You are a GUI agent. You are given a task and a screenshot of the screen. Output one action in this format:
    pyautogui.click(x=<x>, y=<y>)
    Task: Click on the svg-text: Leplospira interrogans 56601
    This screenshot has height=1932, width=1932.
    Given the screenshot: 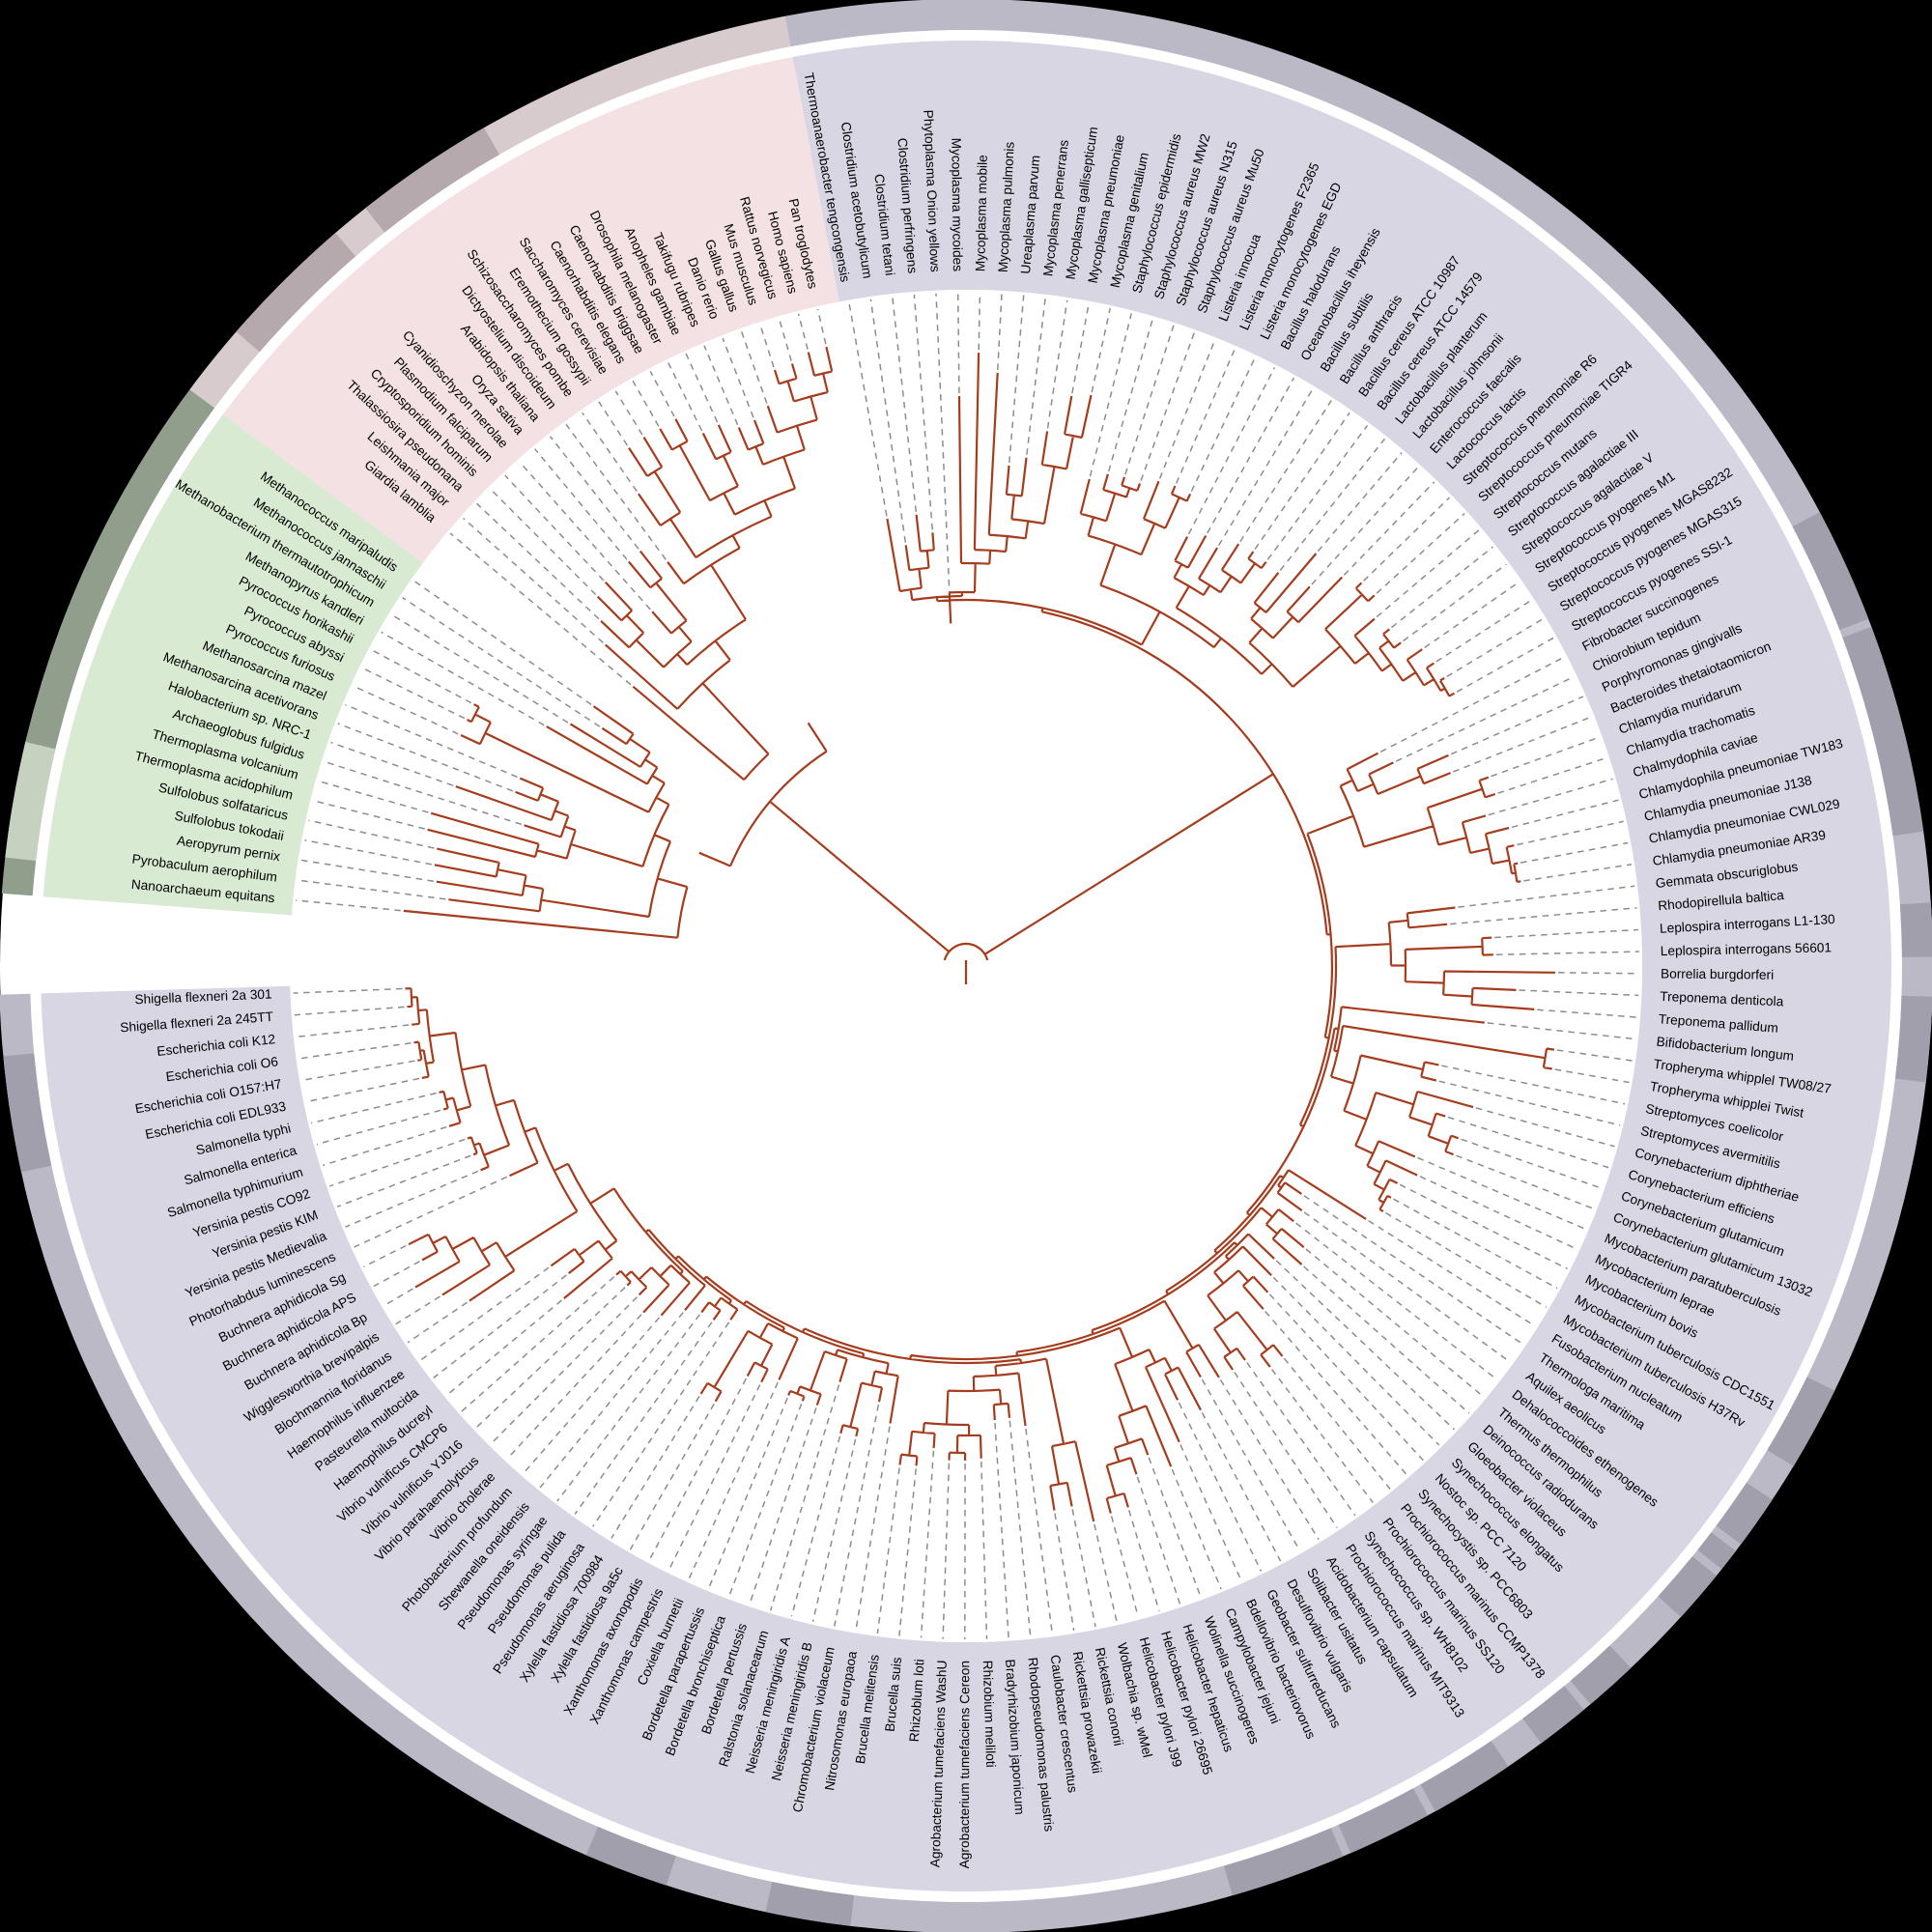 What is the action you would take?
    pyautogui.click(x=1747, y=949)
    